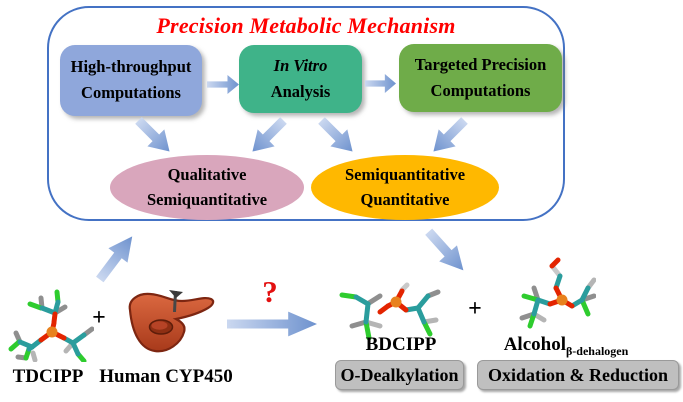  Describe the element at coordinates (207, 199) in the screenshot. I see `ellipse-line2: Semiquantitative` at that location.